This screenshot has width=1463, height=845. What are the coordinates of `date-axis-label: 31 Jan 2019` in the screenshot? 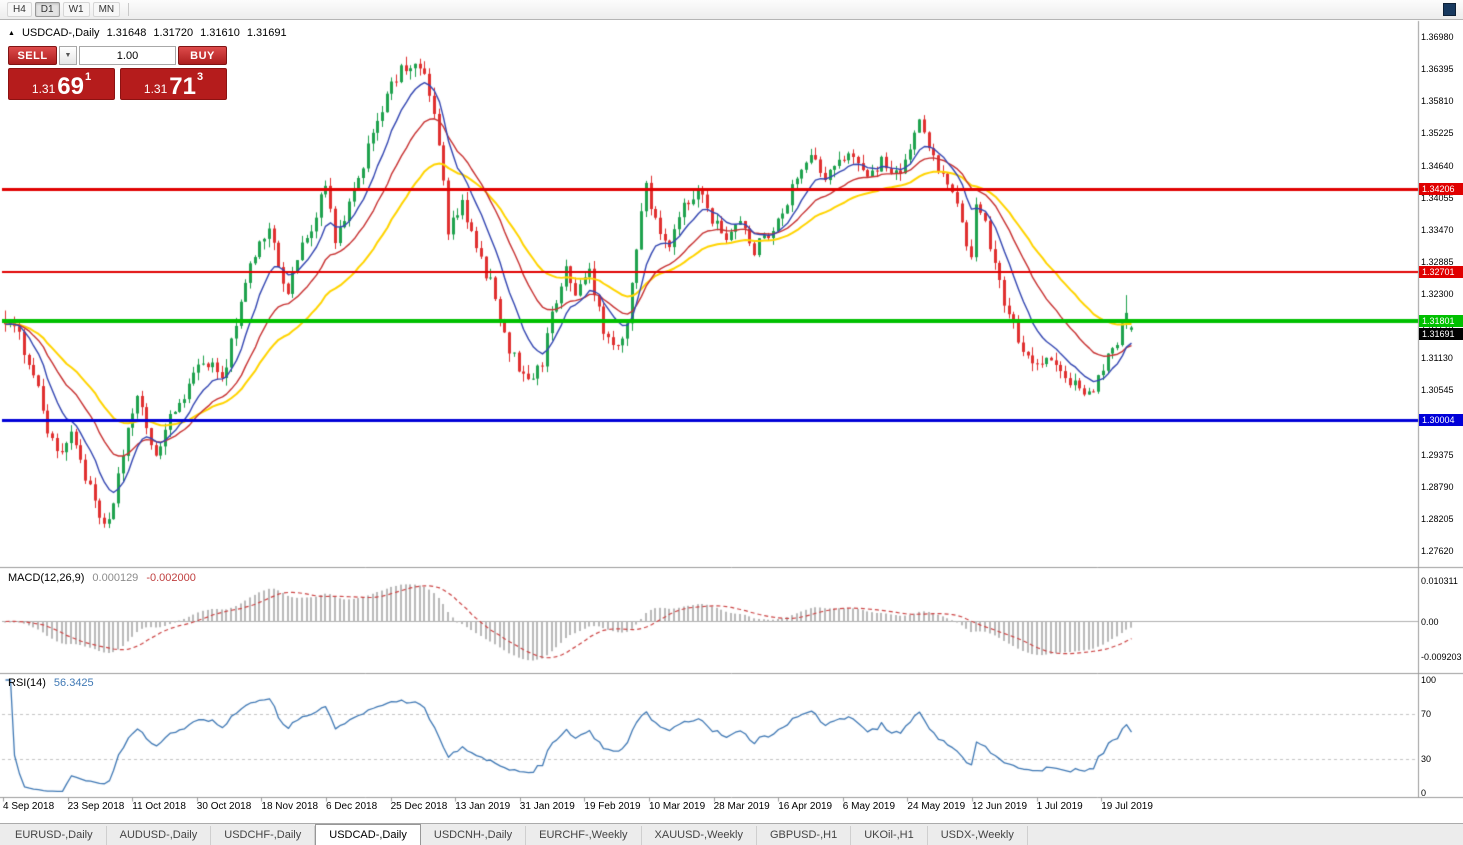 It's located at (547, 806).